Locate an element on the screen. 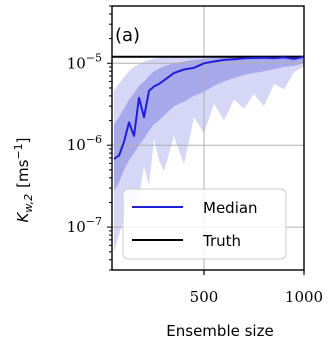 The image size is (331, 344). y-tick-label-exponent: −7 is located at coordinates (94, 221).